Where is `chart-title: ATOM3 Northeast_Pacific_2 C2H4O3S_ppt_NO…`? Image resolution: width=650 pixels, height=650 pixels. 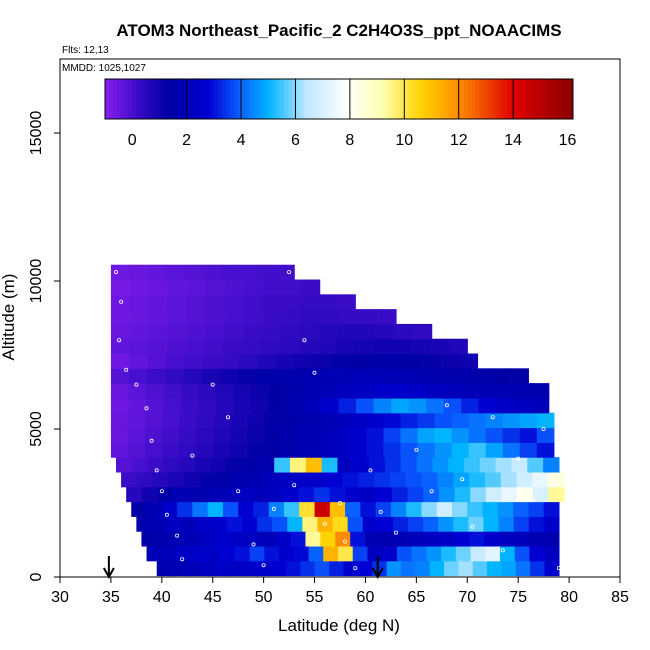 chart-title: ATOM3 Northeast_Pacific_2 C2H4O3S_ppt_NO… is located at coordinates (338, 30).